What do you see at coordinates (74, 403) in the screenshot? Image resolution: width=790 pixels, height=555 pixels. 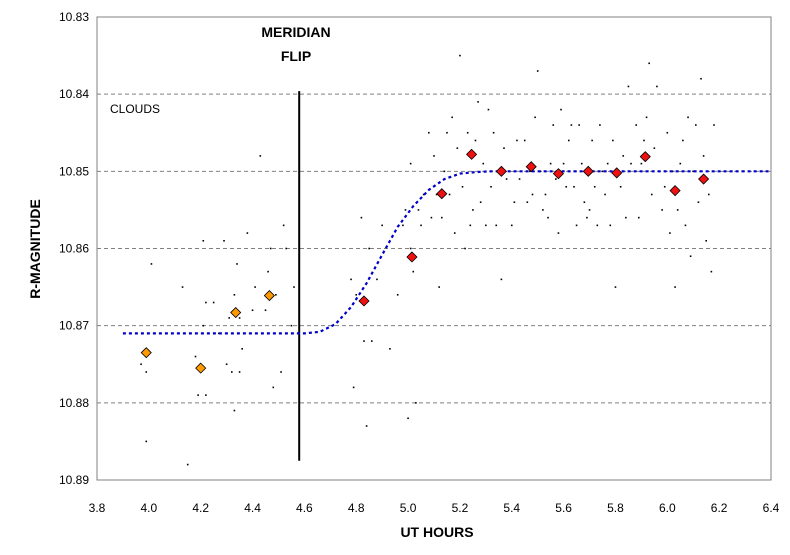 I see `y-tick-label: 10.88` at bounding box center [74, 403].